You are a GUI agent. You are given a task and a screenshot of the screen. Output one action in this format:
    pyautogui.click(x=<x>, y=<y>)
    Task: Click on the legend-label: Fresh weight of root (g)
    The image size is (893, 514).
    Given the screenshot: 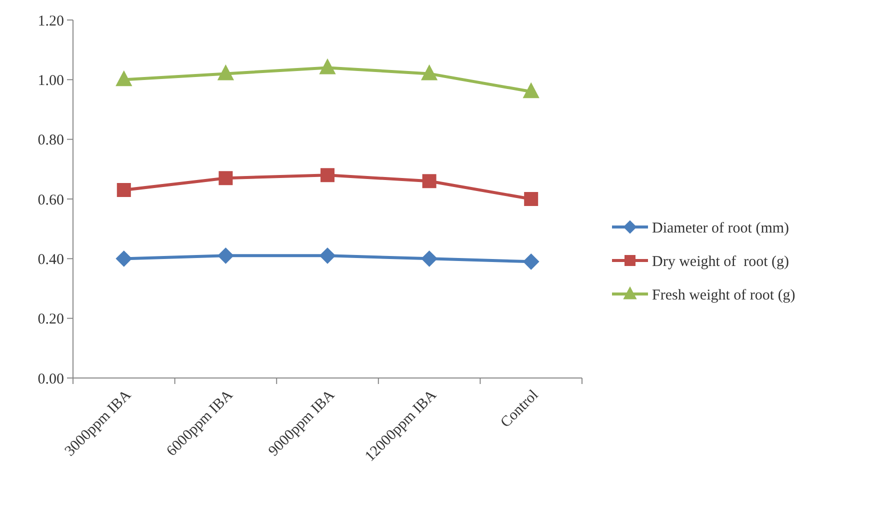 What is the action you would take?
    pyautogui.click(x=724, y=295)
    